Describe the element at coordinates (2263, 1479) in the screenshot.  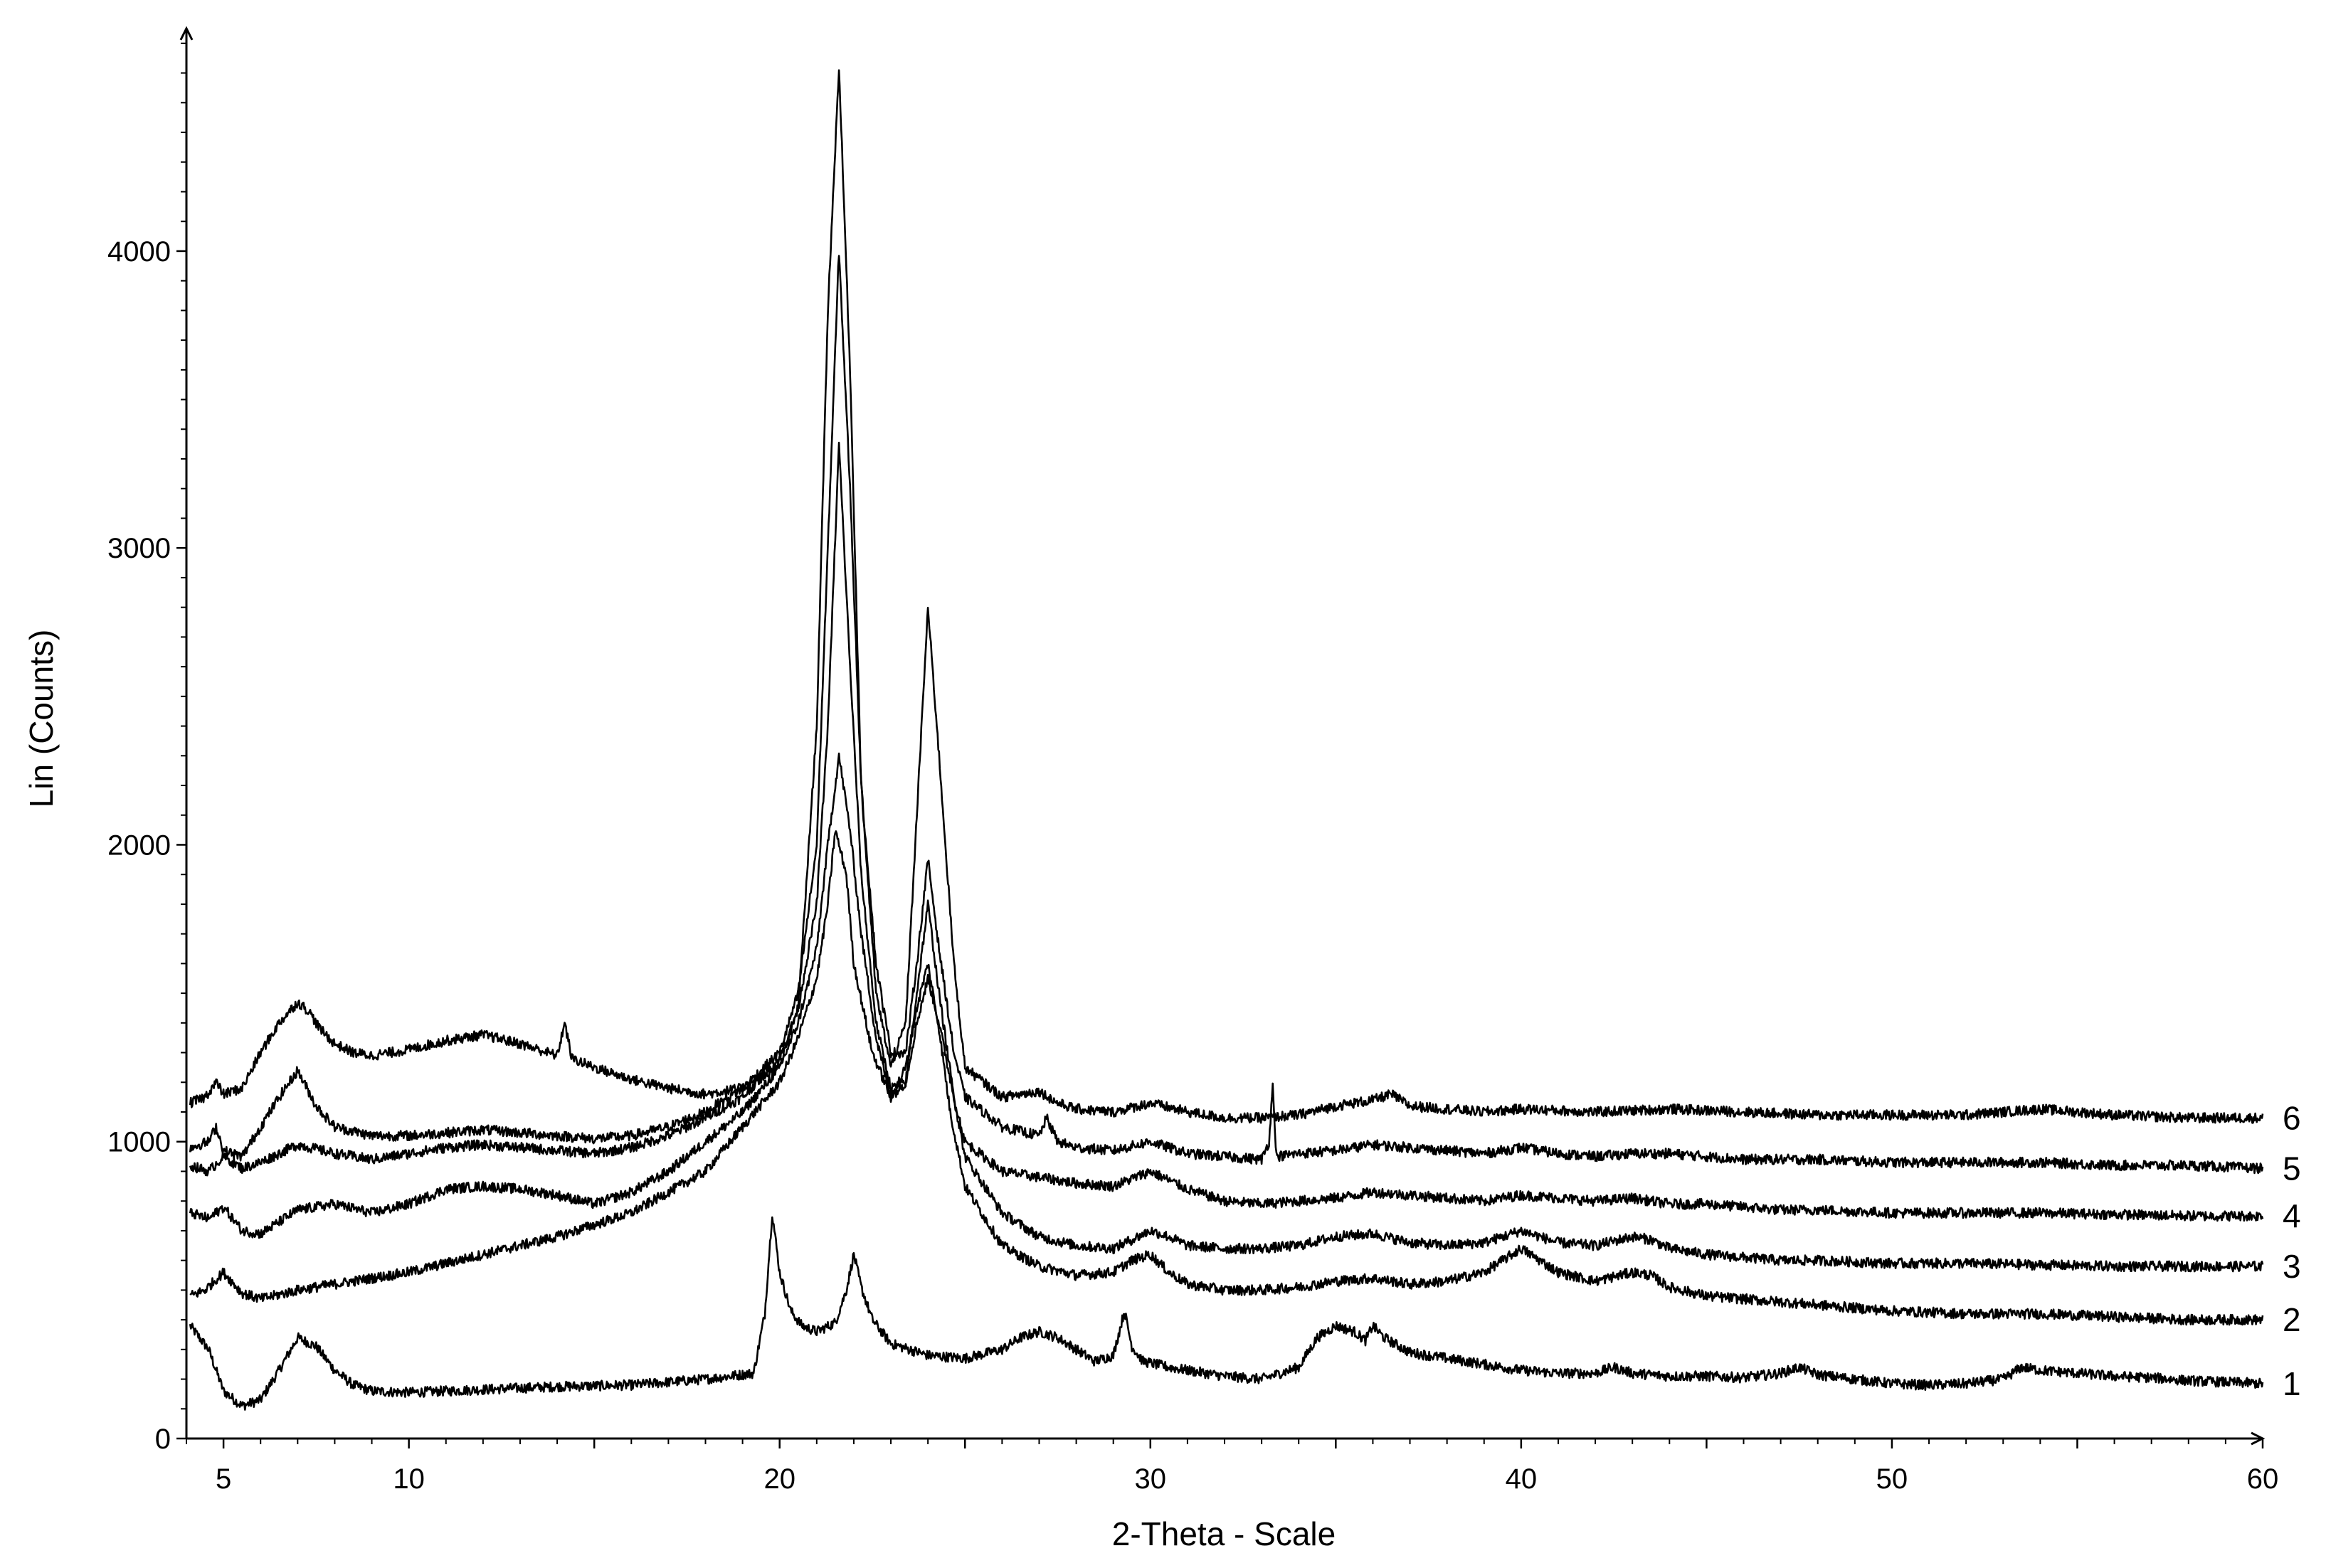
I see `x-tick-label: 60` at that location.